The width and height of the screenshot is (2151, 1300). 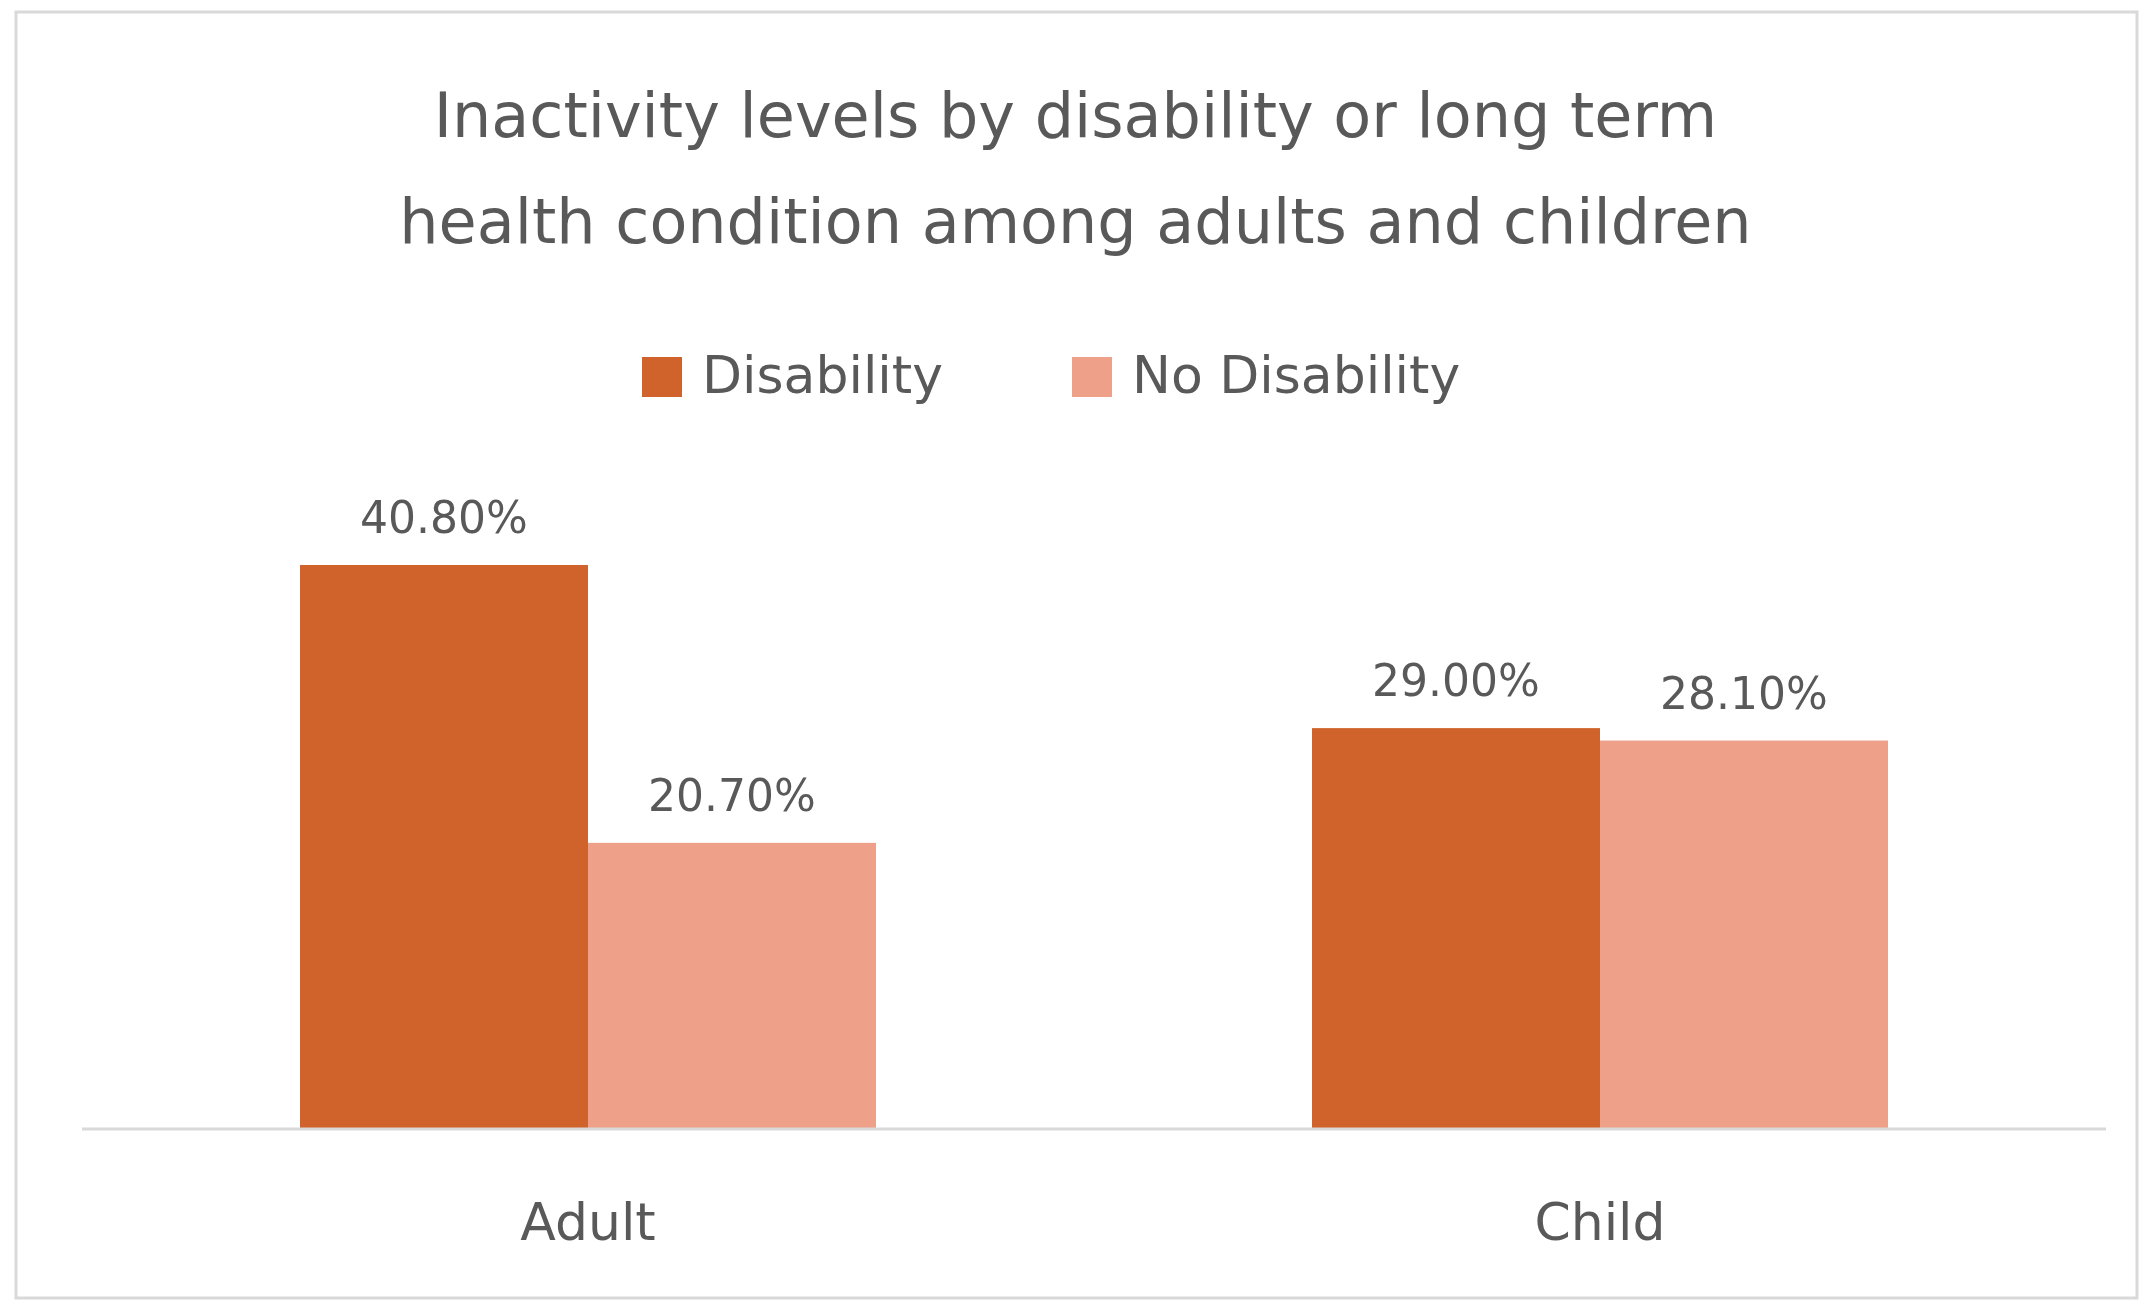 I want to click on legend-label: No Disability, so click(x=1296, y=375).